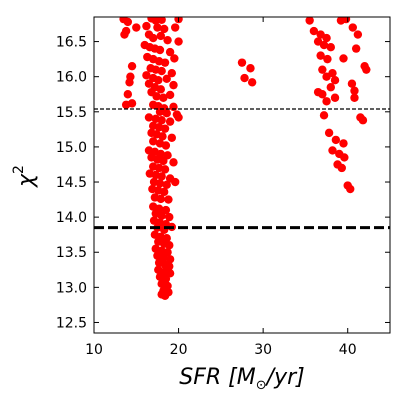  Describe the element at coordinates (71, 183) in the screenshot. I see `y-tick-label-4: 14.5` at that location.